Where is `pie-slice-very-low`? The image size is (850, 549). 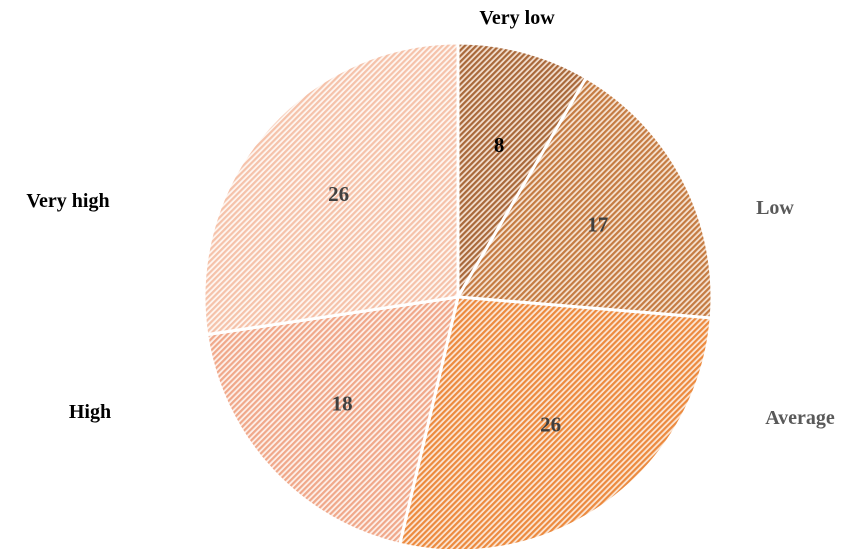
pie-slice-very-low is located at coordinates (522, 170).